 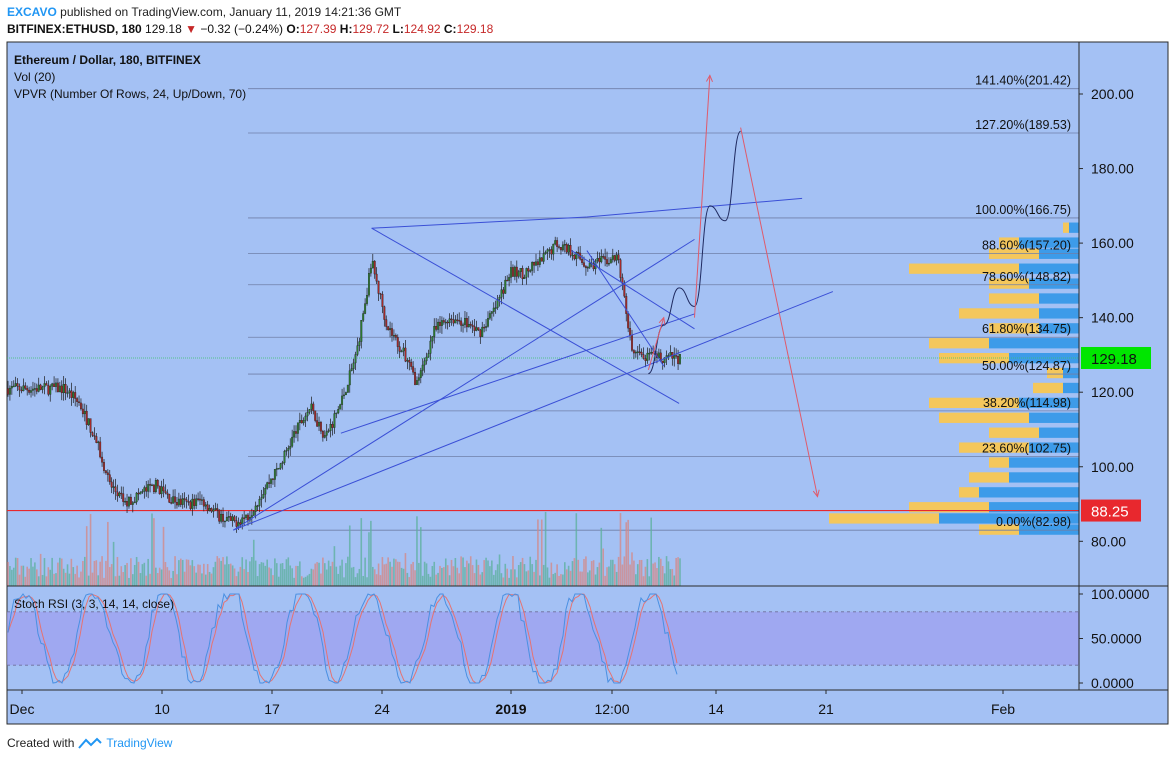 I want to click on time-tick-label: 24, so click(x=382, y=709).